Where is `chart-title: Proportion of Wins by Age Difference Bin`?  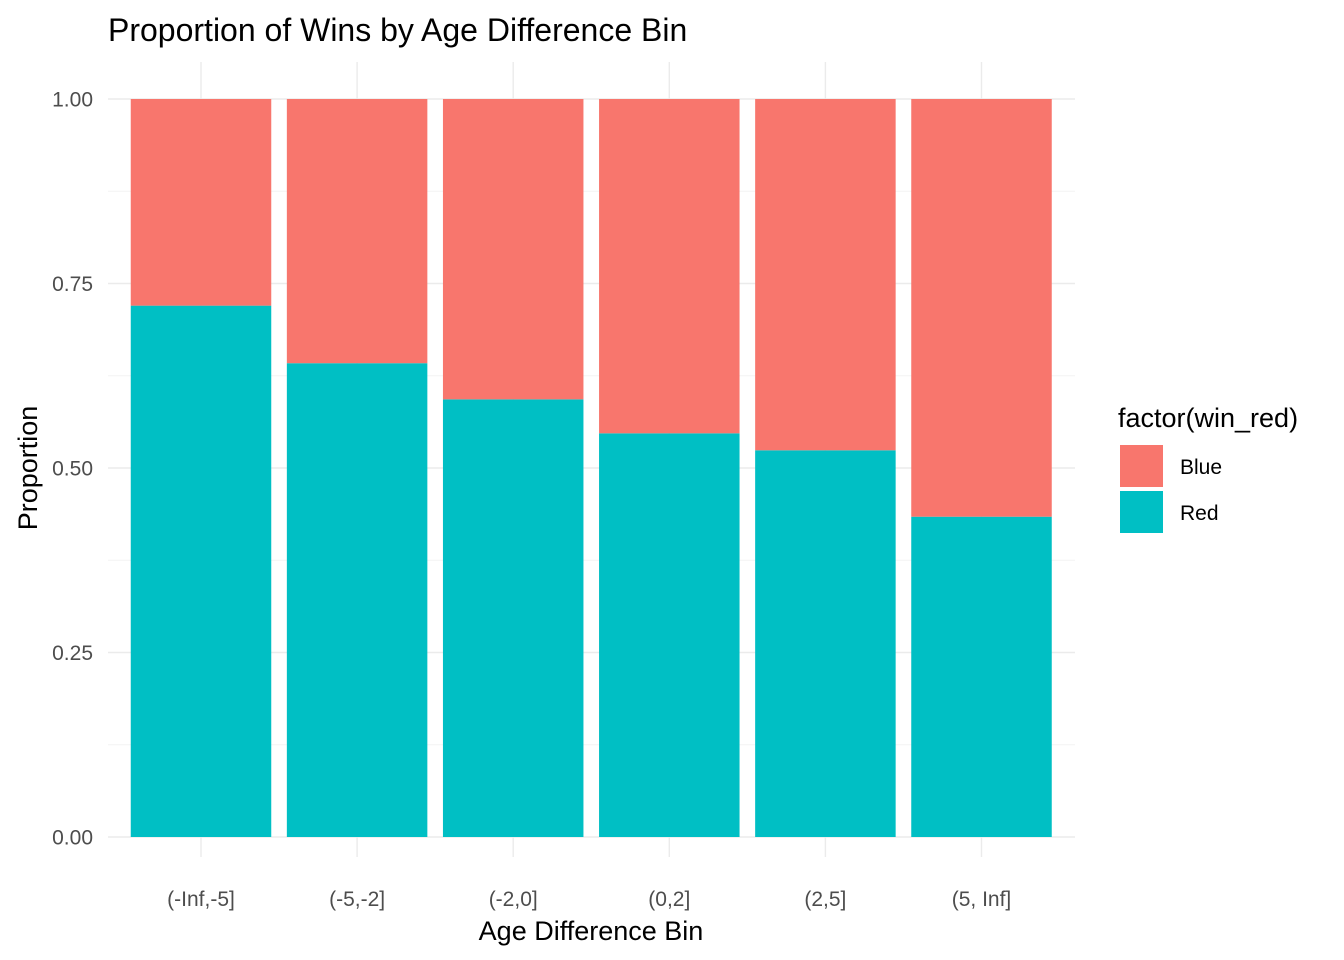 chart-title: Proportion of Wins by Age Difference Bin is located at coordinates (397, 30).